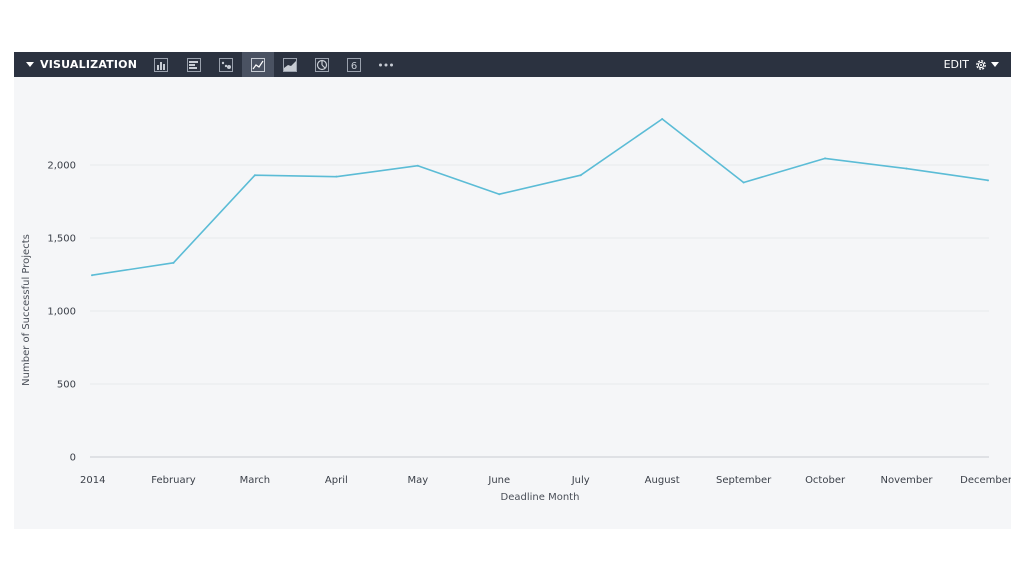  Describe the element at coordinates (498, 480) in the screenshot. I see `x-tick-label: June` at that location.